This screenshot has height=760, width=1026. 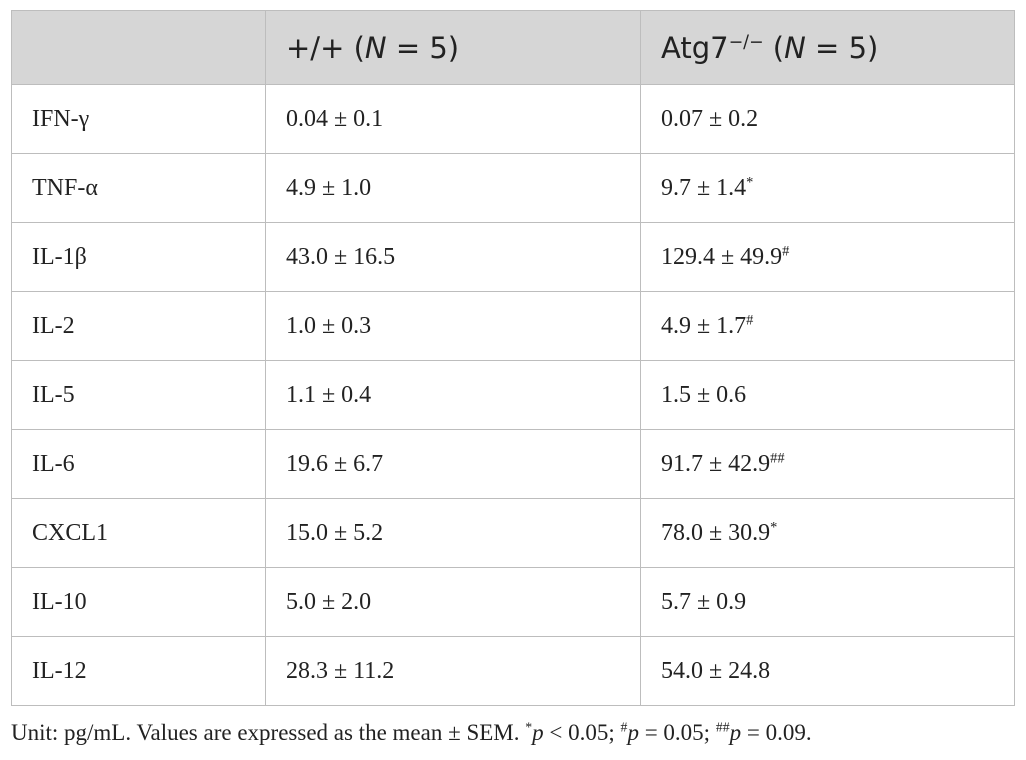 What do you see at coordinates (453, 188) in the screenshot?
I see `table-cell: 4.9 ± 1.0` at bounding box center [453, 188].